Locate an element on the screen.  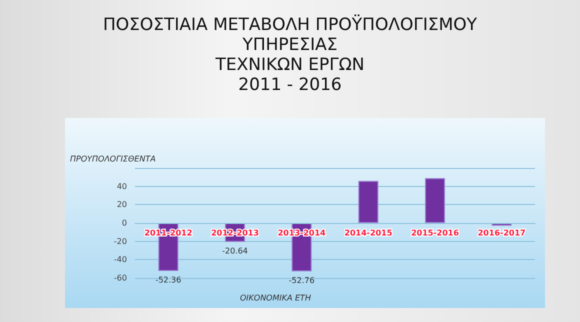
data-label: -52.76 is located at coordinates (301, 280).